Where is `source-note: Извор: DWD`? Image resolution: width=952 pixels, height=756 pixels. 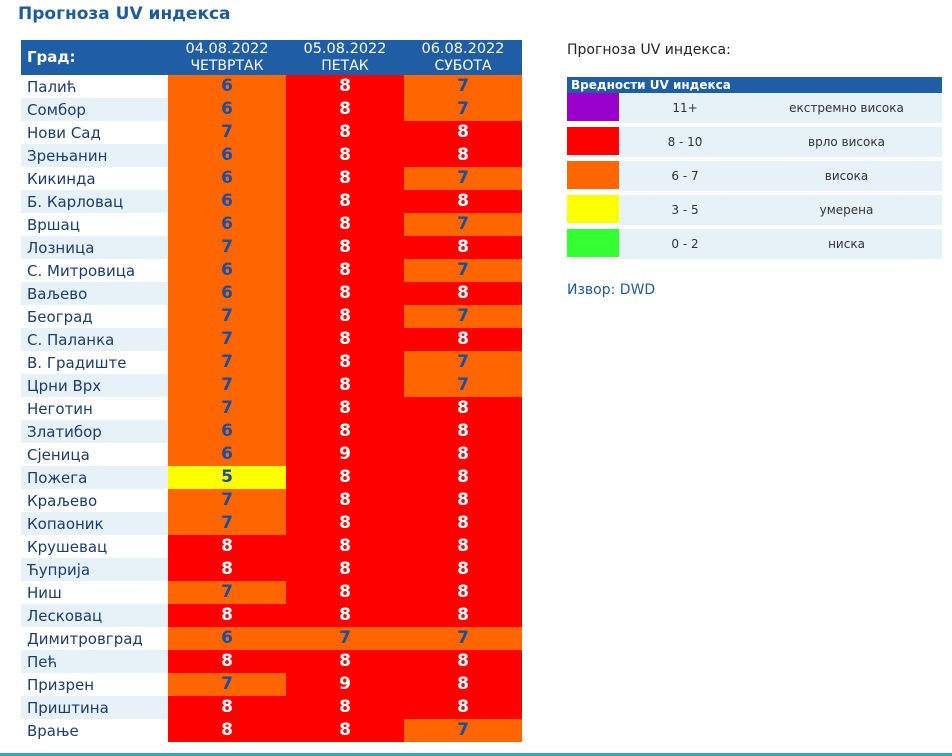 source-note: Извор: DWD is located at coordinates (611, 290).